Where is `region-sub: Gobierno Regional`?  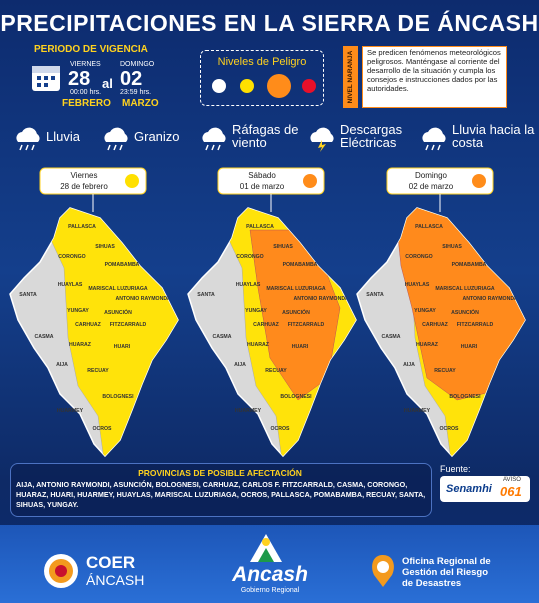
region-sub: Gobierno Regional is located at coordinates (270, 590).